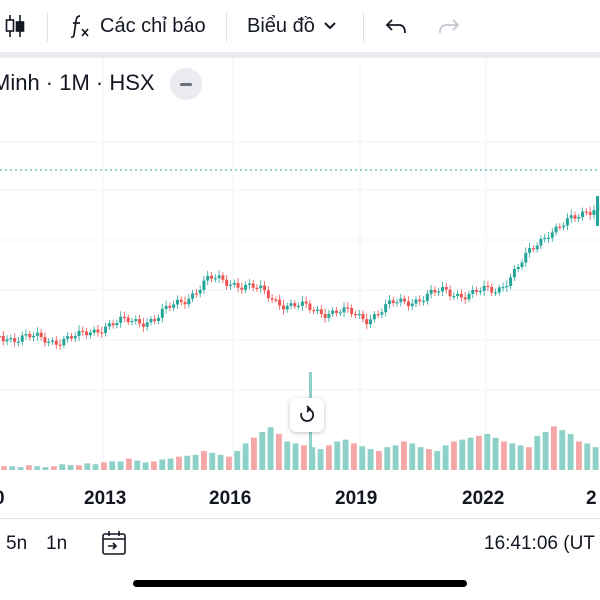 The height and width of the screenshot is (600, 600). Describe the element at coordinates (79, 27) in the screenshot. I see `function-icon` at that location.